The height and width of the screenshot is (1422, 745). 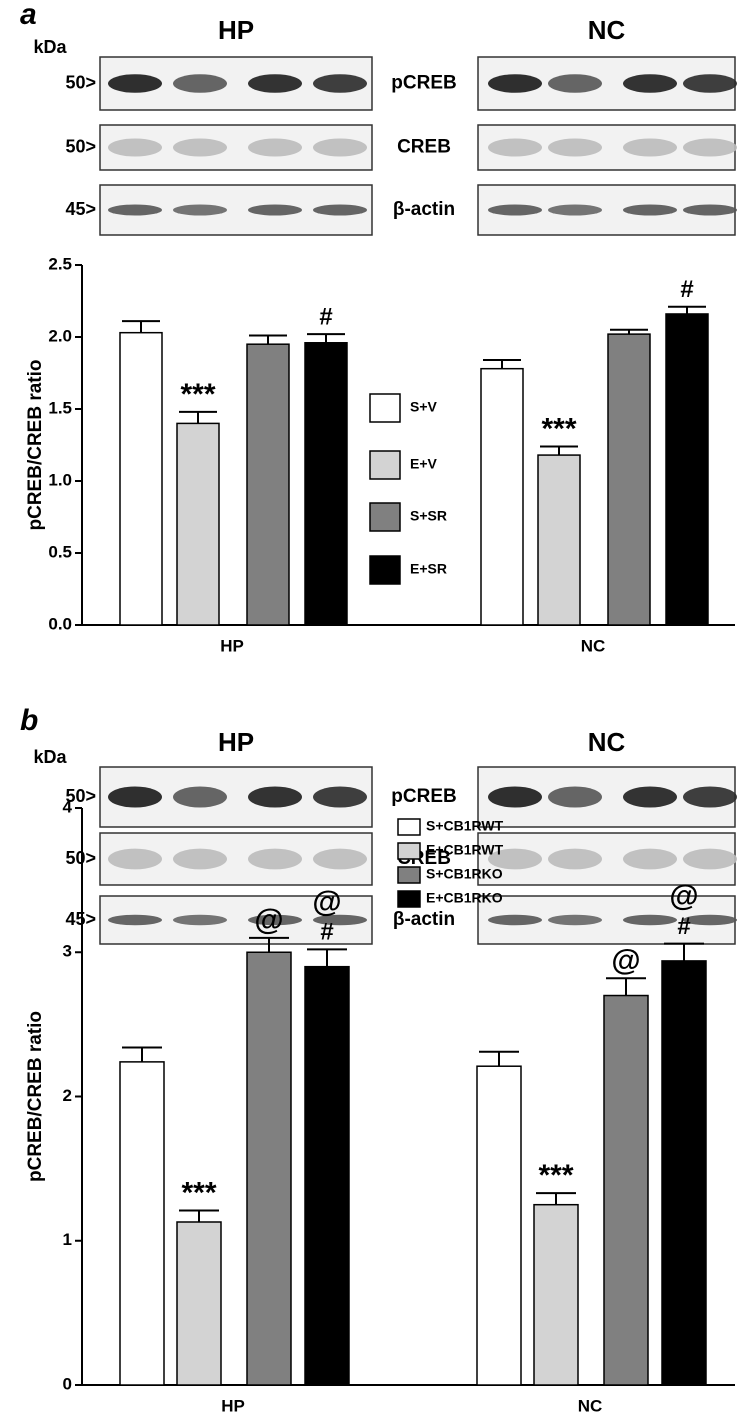 What do you see at coordinates (67, 1383) in the screenshot?
I see `y-tick-label: 0` at bounding box center [67, 1383].